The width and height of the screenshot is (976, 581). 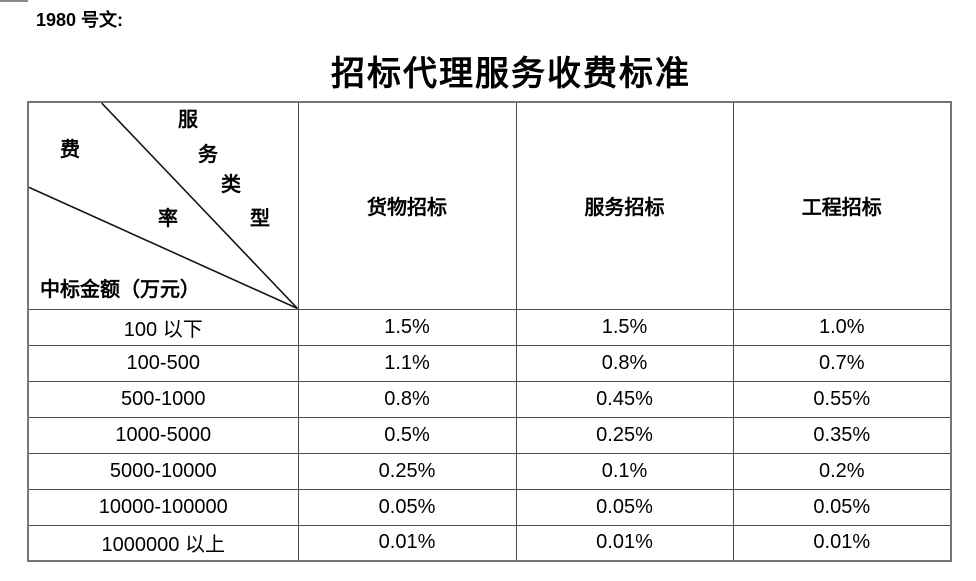 I want to click on services-rate-cell: 0.45%, so click(x=624, y=399).